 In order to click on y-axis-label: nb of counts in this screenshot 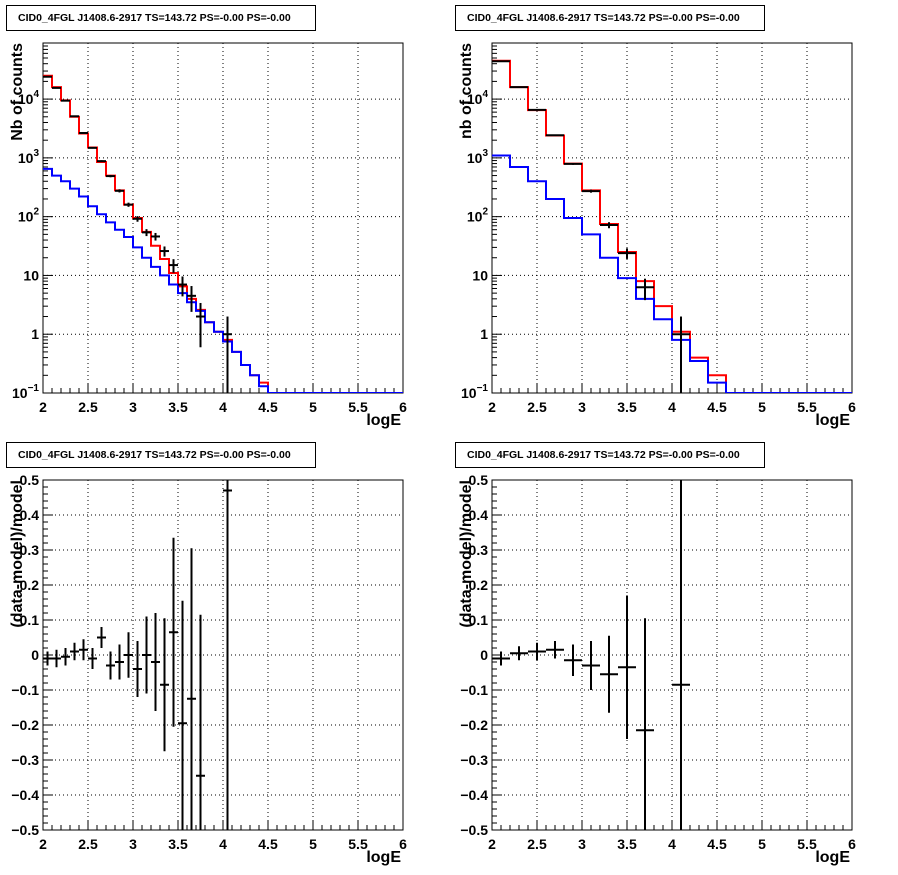, I will do `click(466, 91)`.